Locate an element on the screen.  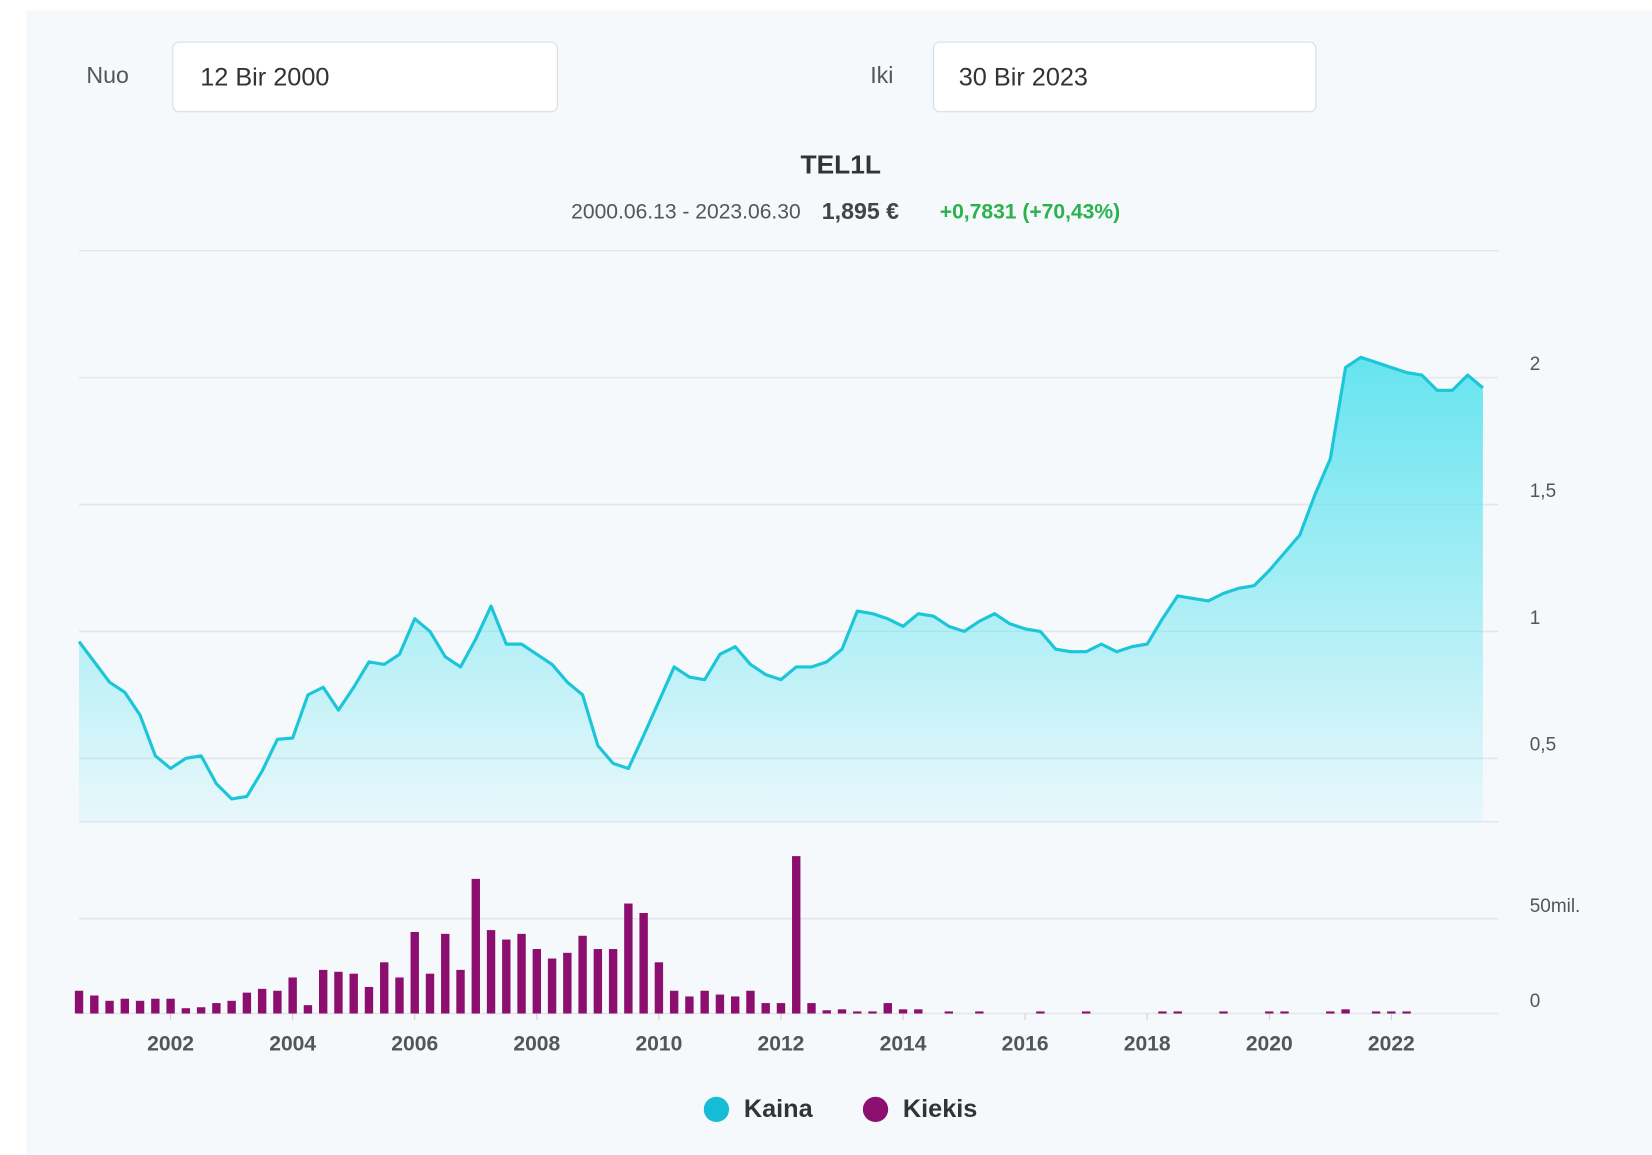
x-tick-label: 2010 is located at coordinates (658, 1044).